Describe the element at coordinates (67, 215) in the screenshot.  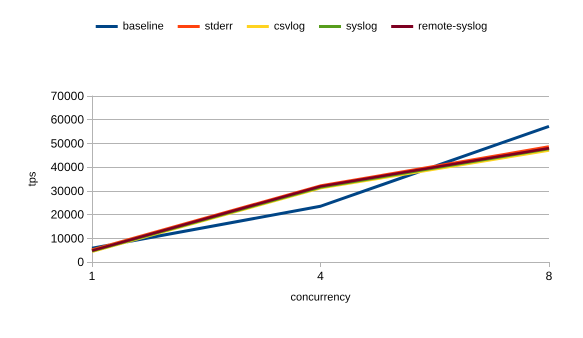
I see `y-tick-label: 20000` at that location.